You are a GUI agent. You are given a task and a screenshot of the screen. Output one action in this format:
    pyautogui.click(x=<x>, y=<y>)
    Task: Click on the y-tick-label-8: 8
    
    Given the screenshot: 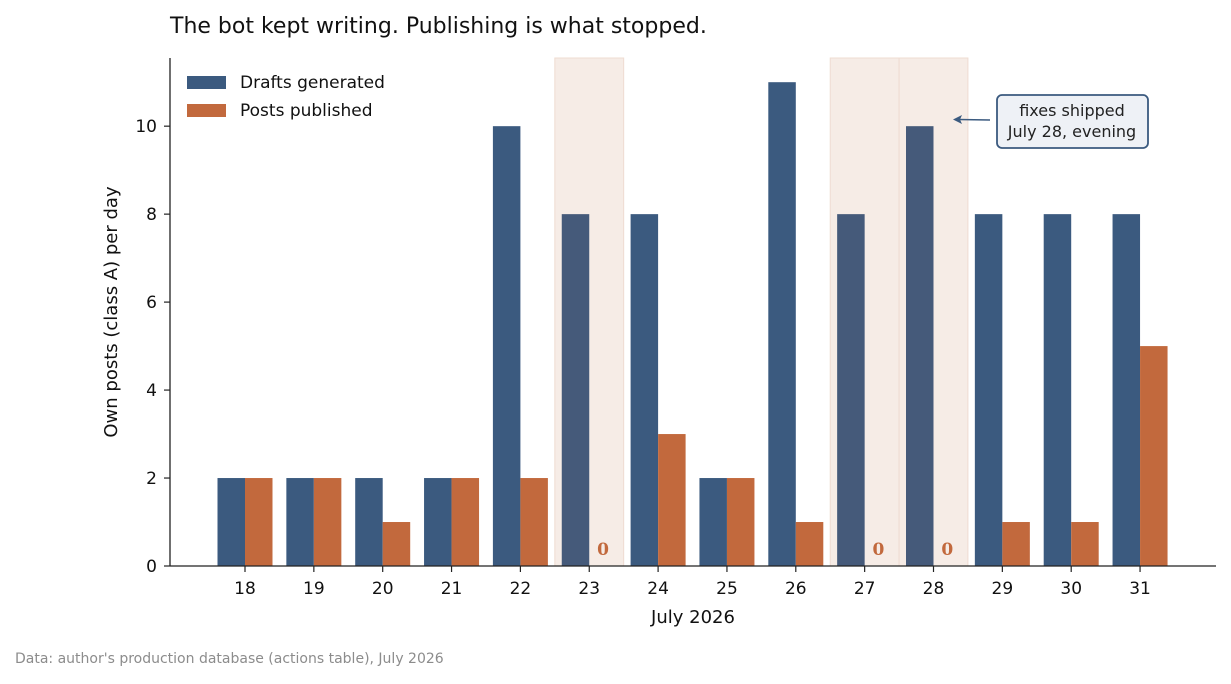 What is the action you would take?
    pyautogui.click(x=151, y=215)
    